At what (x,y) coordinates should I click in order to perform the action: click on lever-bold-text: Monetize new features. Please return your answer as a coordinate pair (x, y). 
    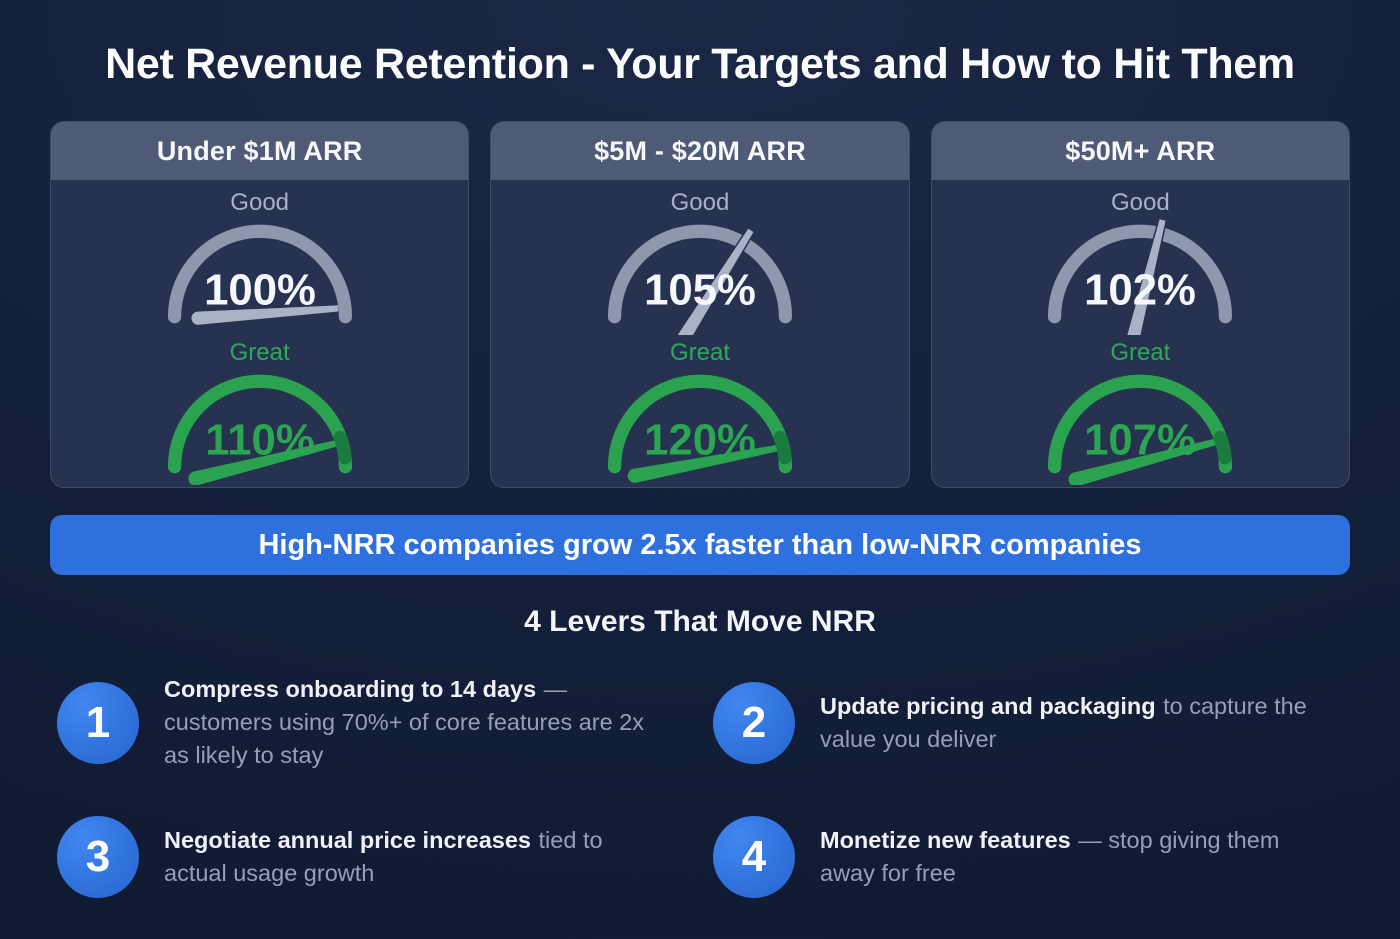
    Looking at the image, I should click on (945, 840).